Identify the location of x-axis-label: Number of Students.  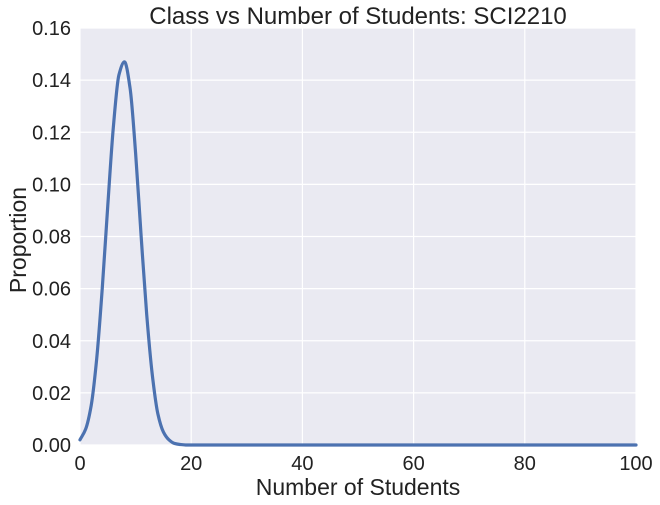
(358, 487).